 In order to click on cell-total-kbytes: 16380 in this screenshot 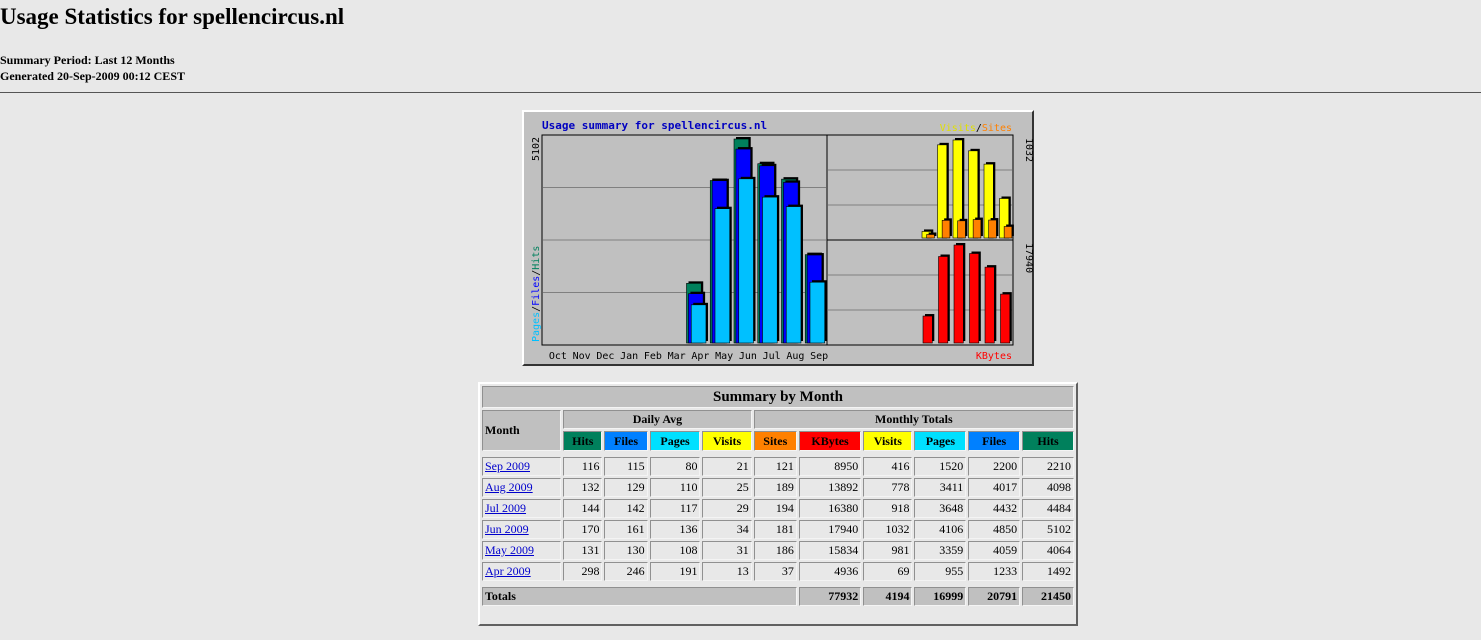, I will do `click(830, 508)`.